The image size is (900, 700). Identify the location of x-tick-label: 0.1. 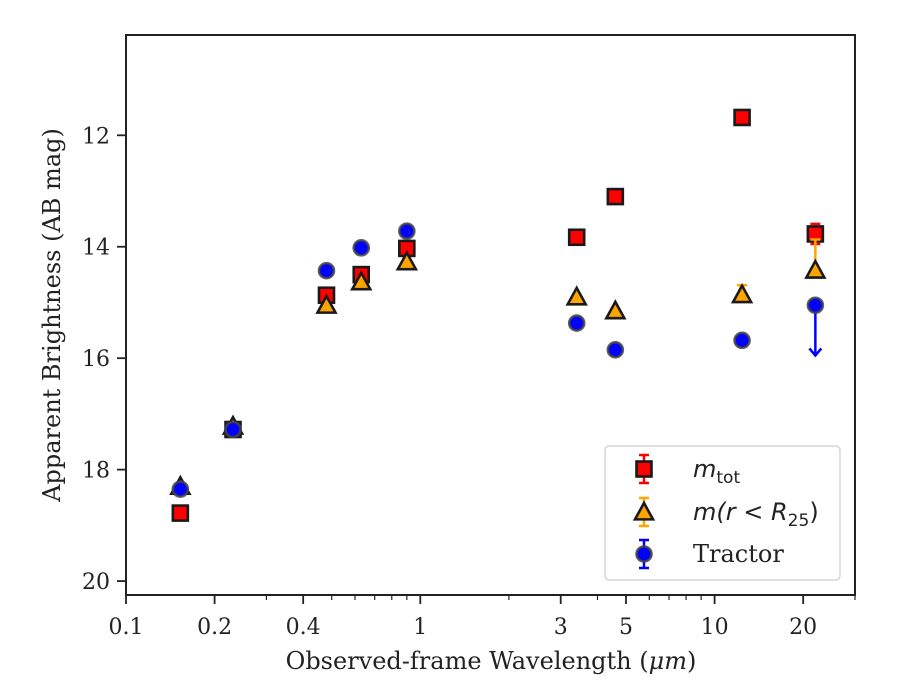
(126, 627).